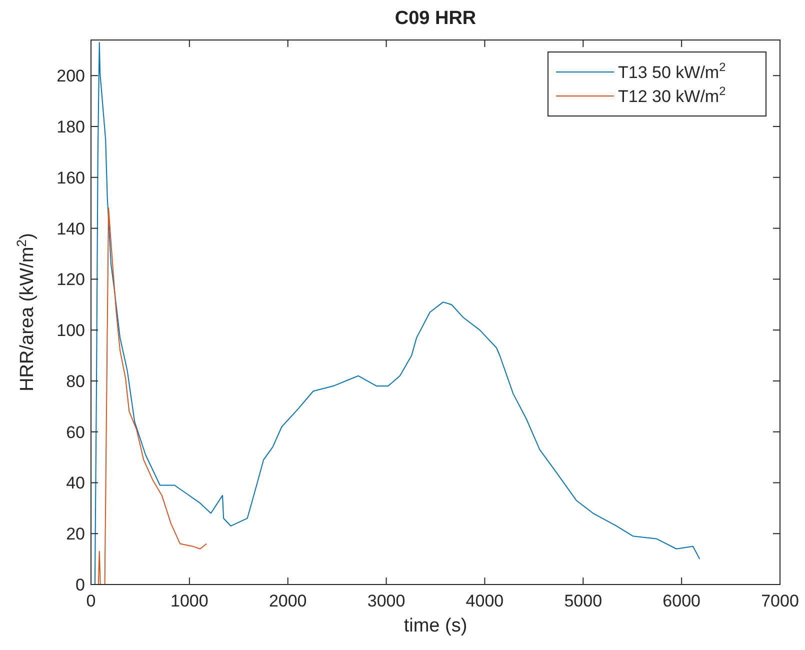 This screenshot has width=805, height=650. What do you see at coordinates (485, 601) in the screenshot?
I see `x-tick-label: 4000` at bounding box center [485, 601].